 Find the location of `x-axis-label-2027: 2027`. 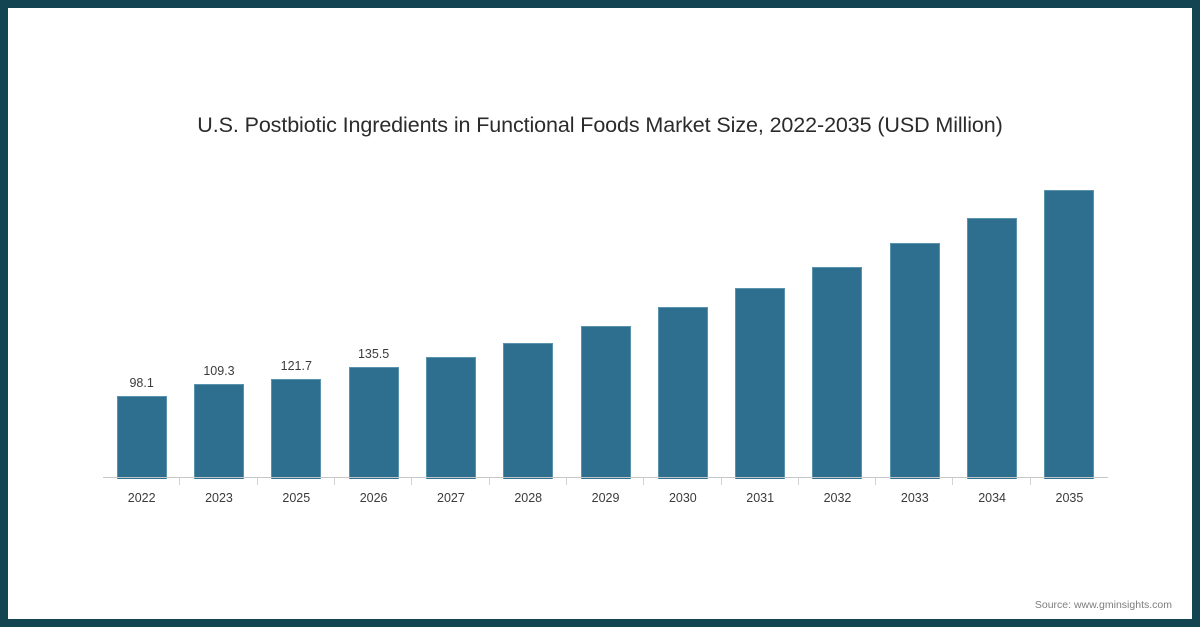

x-axis-label-2027: 2027 is located at coordinates (451, 498).